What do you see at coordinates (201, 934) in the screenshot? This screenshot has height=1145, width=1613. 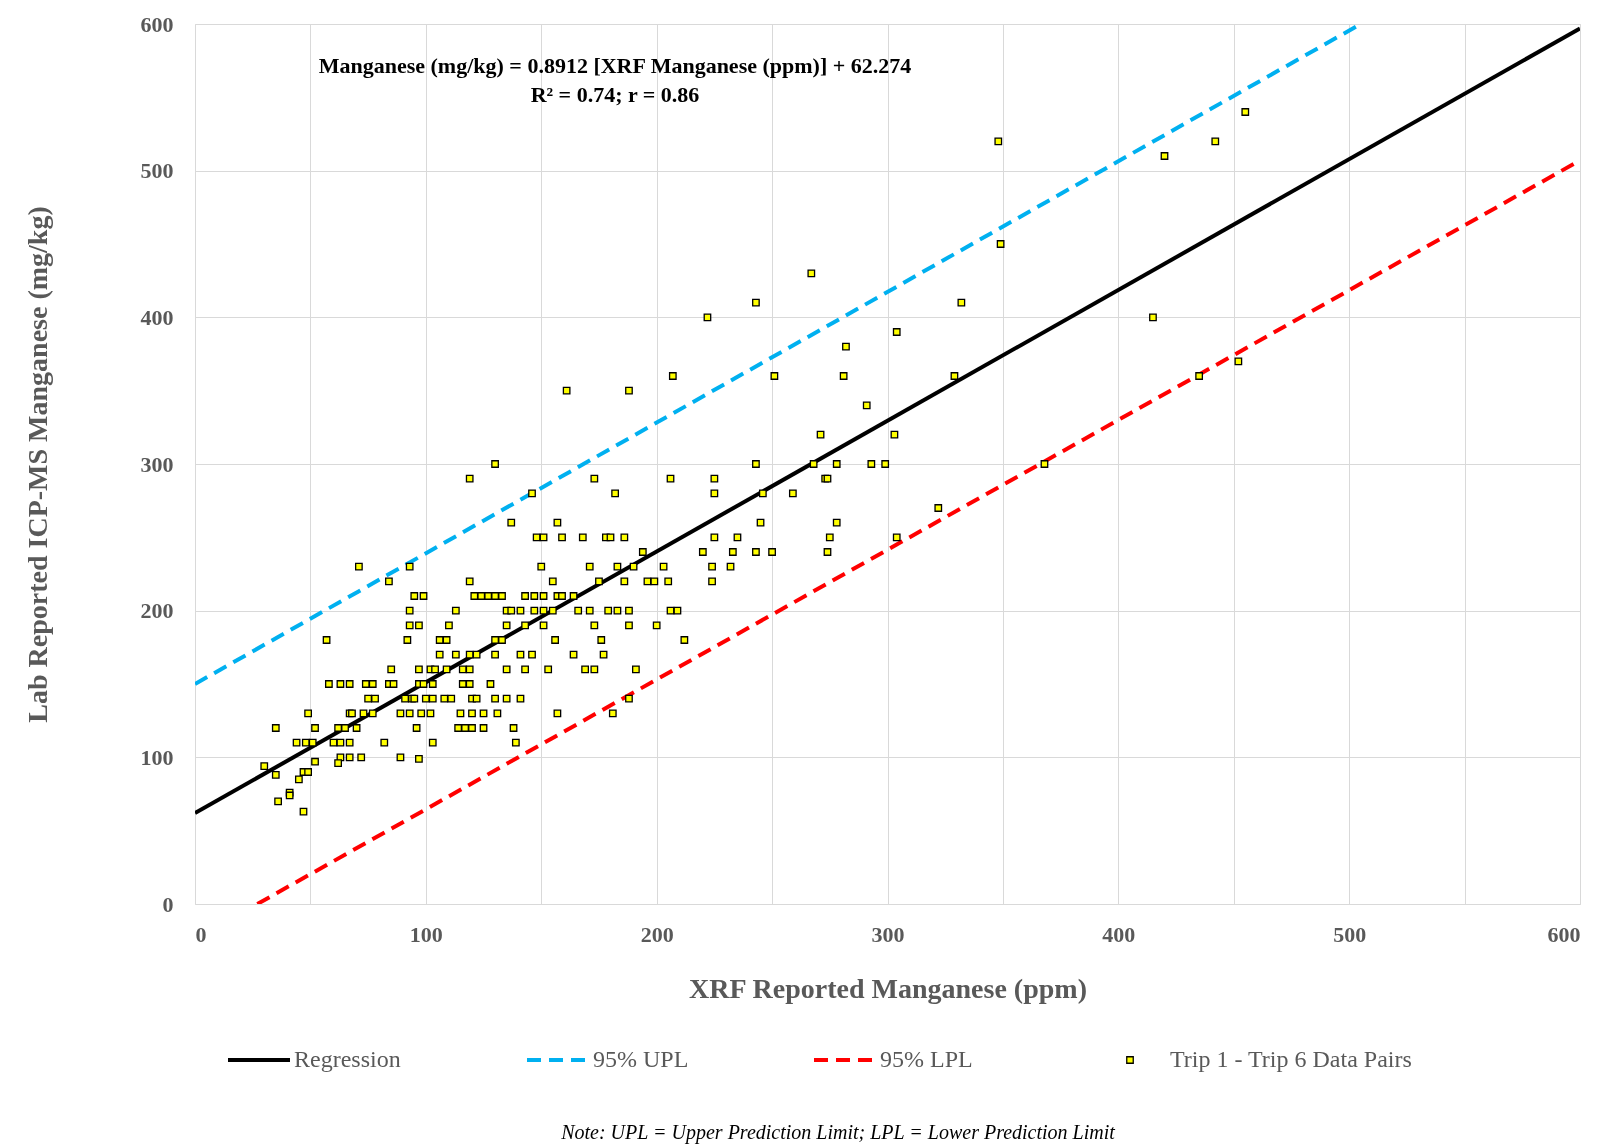 I see `x-tick-label: 0` at bounding box center [201, 934].